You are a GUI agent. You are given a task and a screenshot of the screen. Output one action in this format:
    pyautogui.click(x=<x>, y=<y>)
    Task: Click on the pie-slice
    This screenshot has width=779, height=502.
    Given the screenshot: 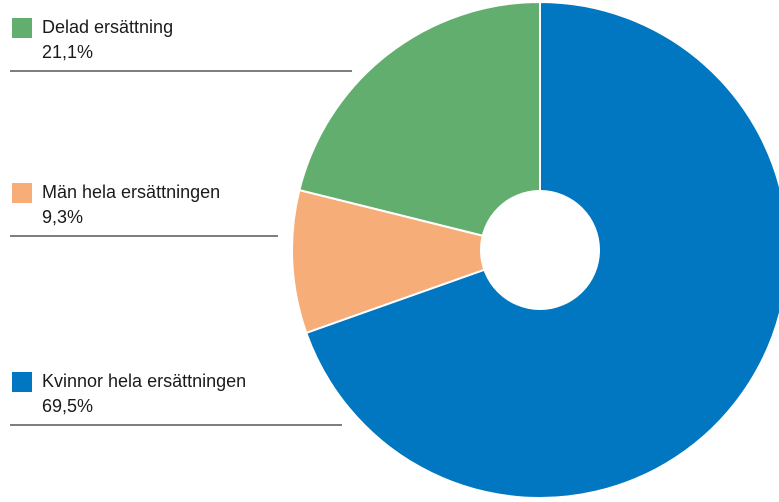 What is the action you would take?
    pyautogui.click(x=417, y=261)
    